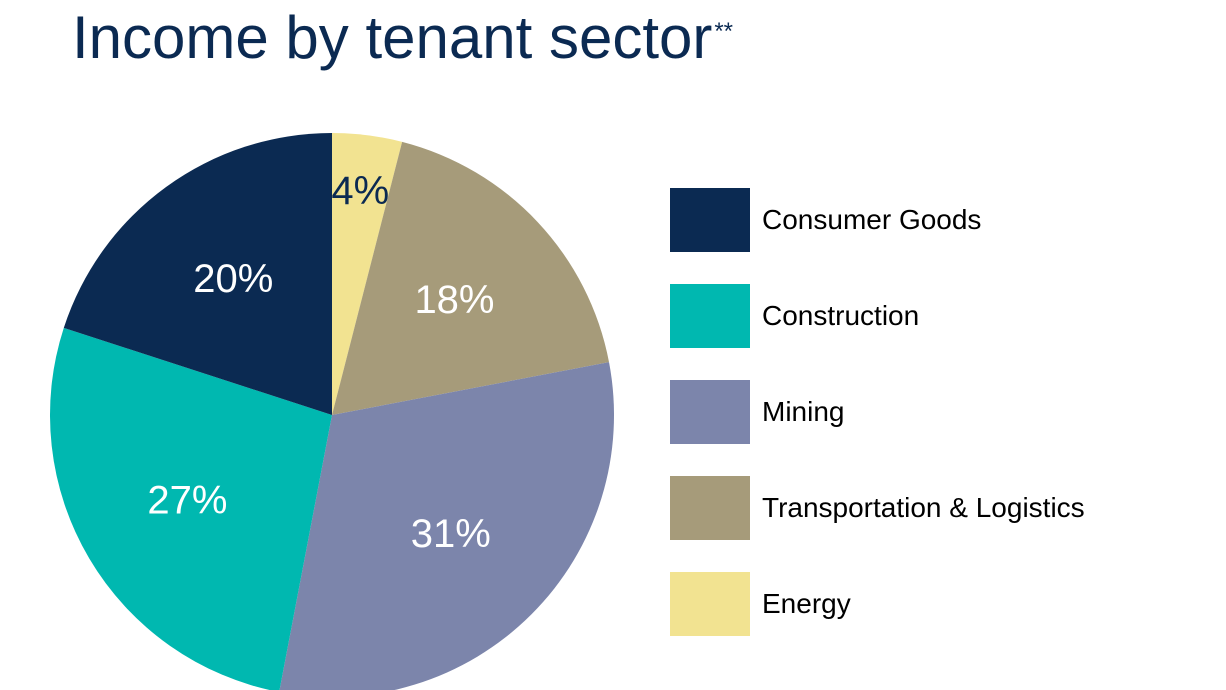 The height and width of the screenshot is (690, 1226). I want to click on legend-item-consumer-goods: Consumer Goods, so click(825, 220).